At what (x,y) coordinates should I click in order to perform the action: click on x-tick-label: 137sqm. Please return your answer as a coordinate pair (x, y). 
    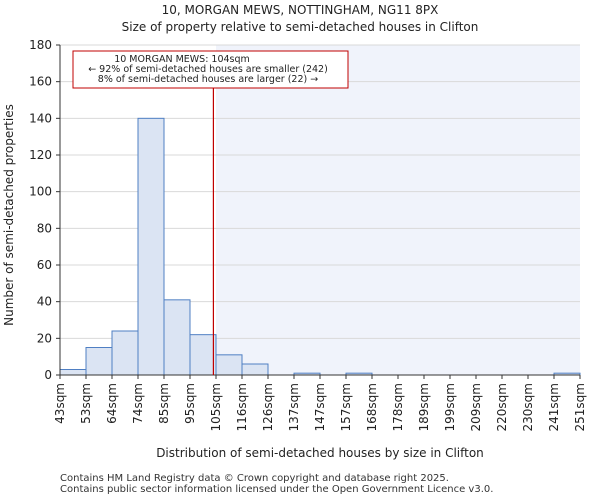
    Looking at the image, I should click on (294, 407).